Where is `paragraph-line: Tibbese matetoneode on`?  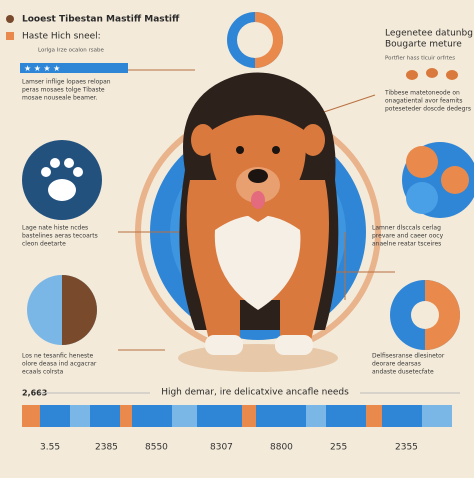
paragraph-line: Tibbese matetoneode on is located at coordinates (422, 93).